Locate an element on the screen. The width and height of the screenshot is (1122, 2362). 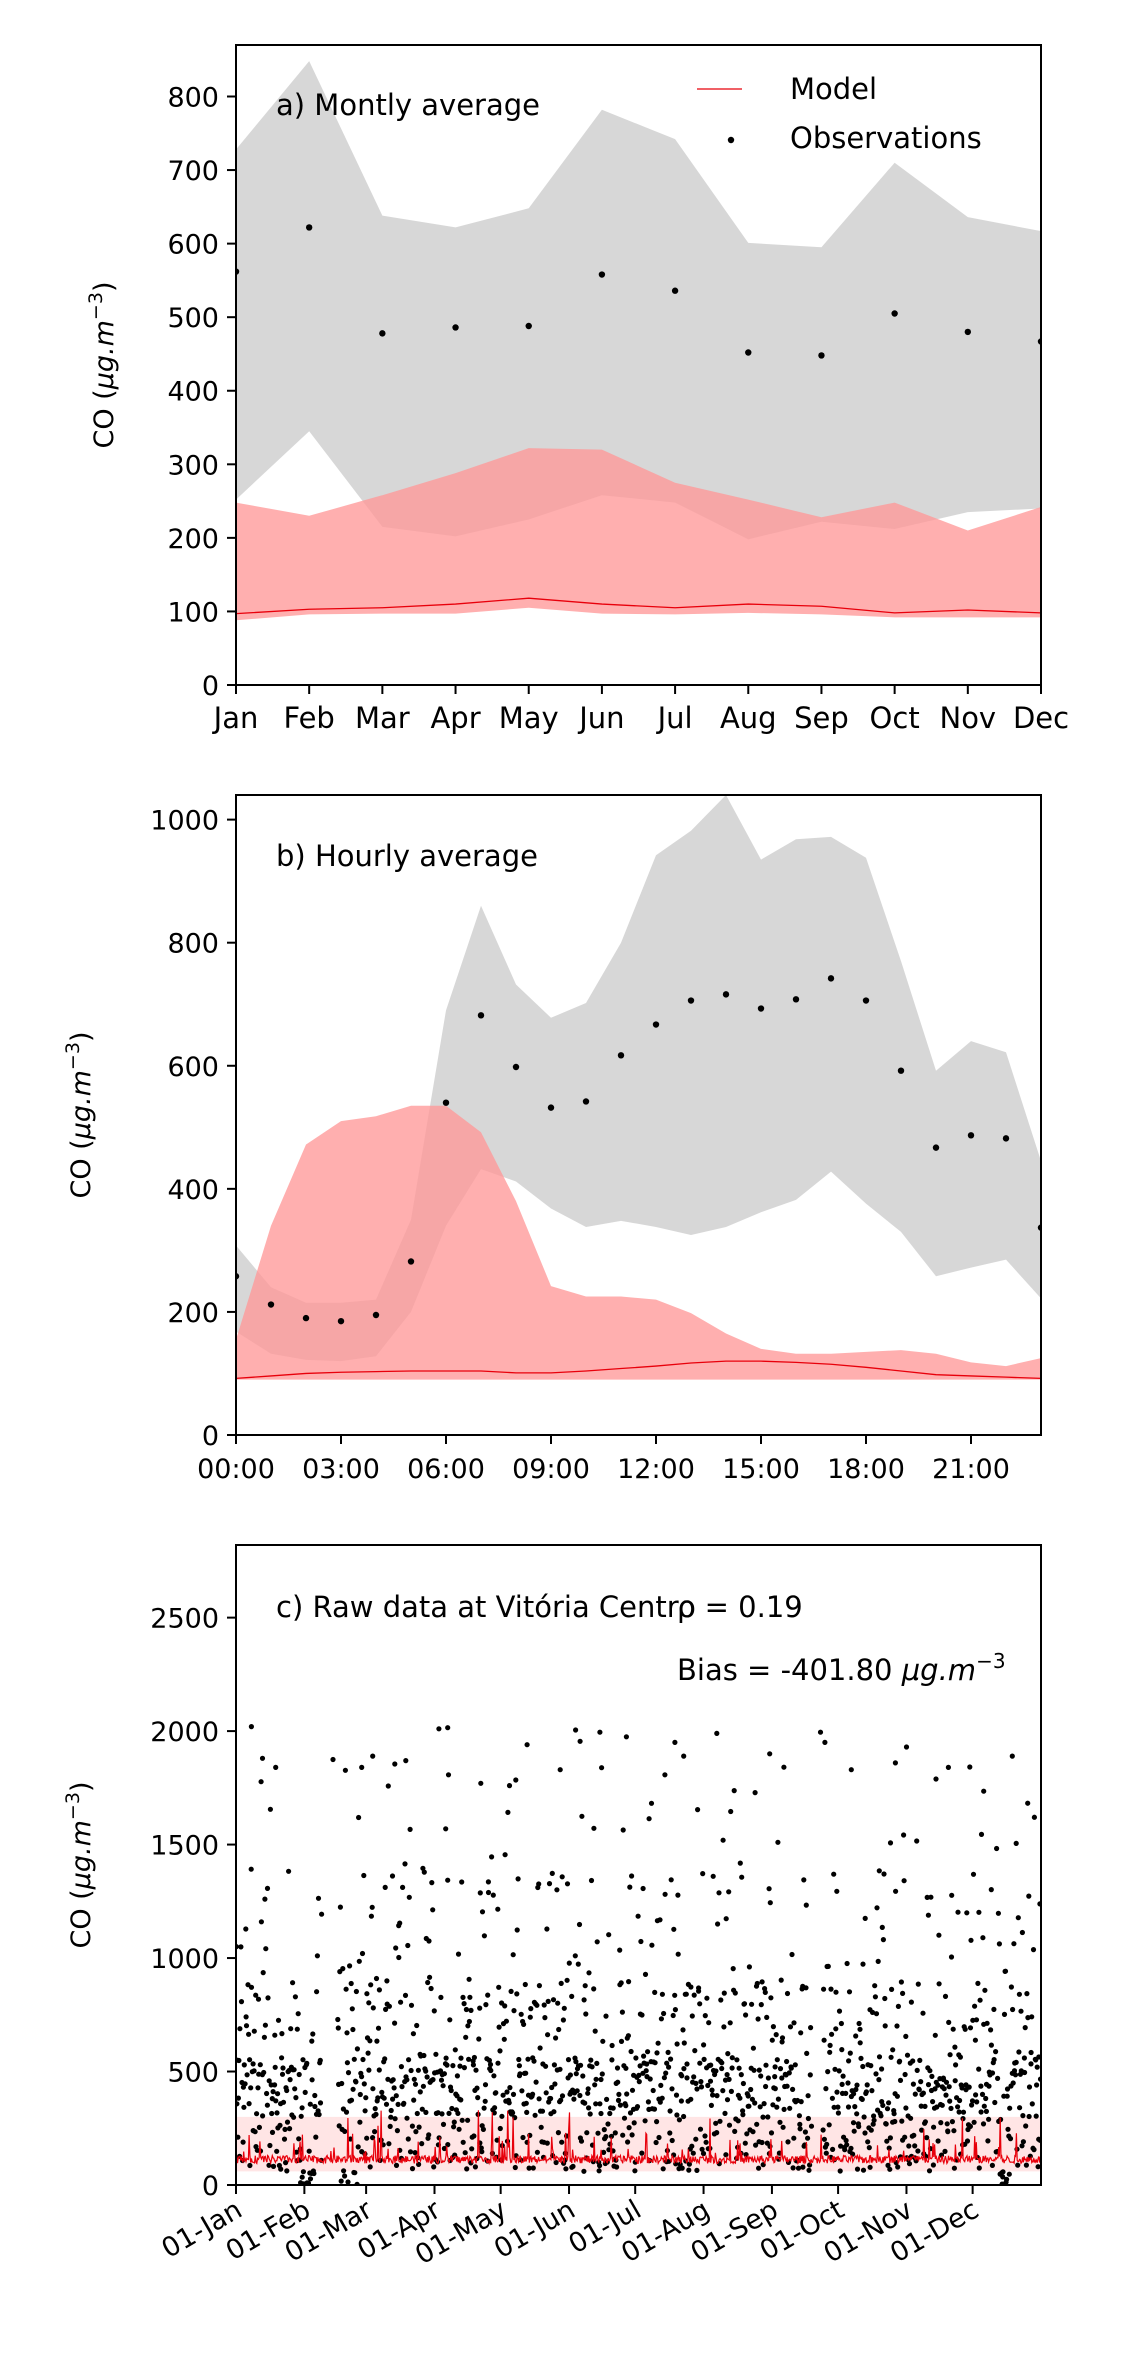
x-tick-label: Sep is located at coordinates (821, 718).